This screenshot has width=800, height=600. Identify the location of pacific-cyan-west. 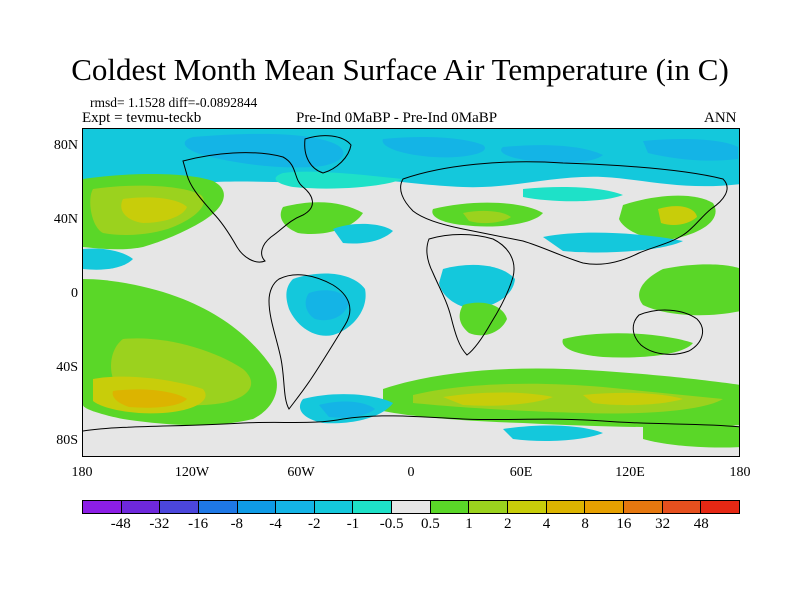
(108, 259).